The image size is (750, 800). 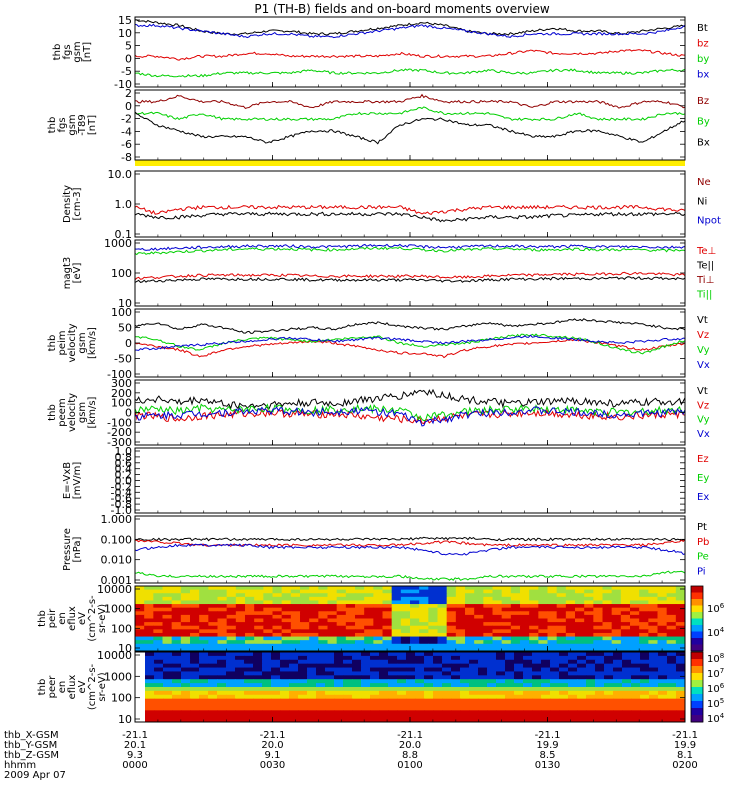 What do you see at coordinates (685, 755) in the screenshot?
I see `x-tick-label-z: 8.1` at bounding box center [685, 755].